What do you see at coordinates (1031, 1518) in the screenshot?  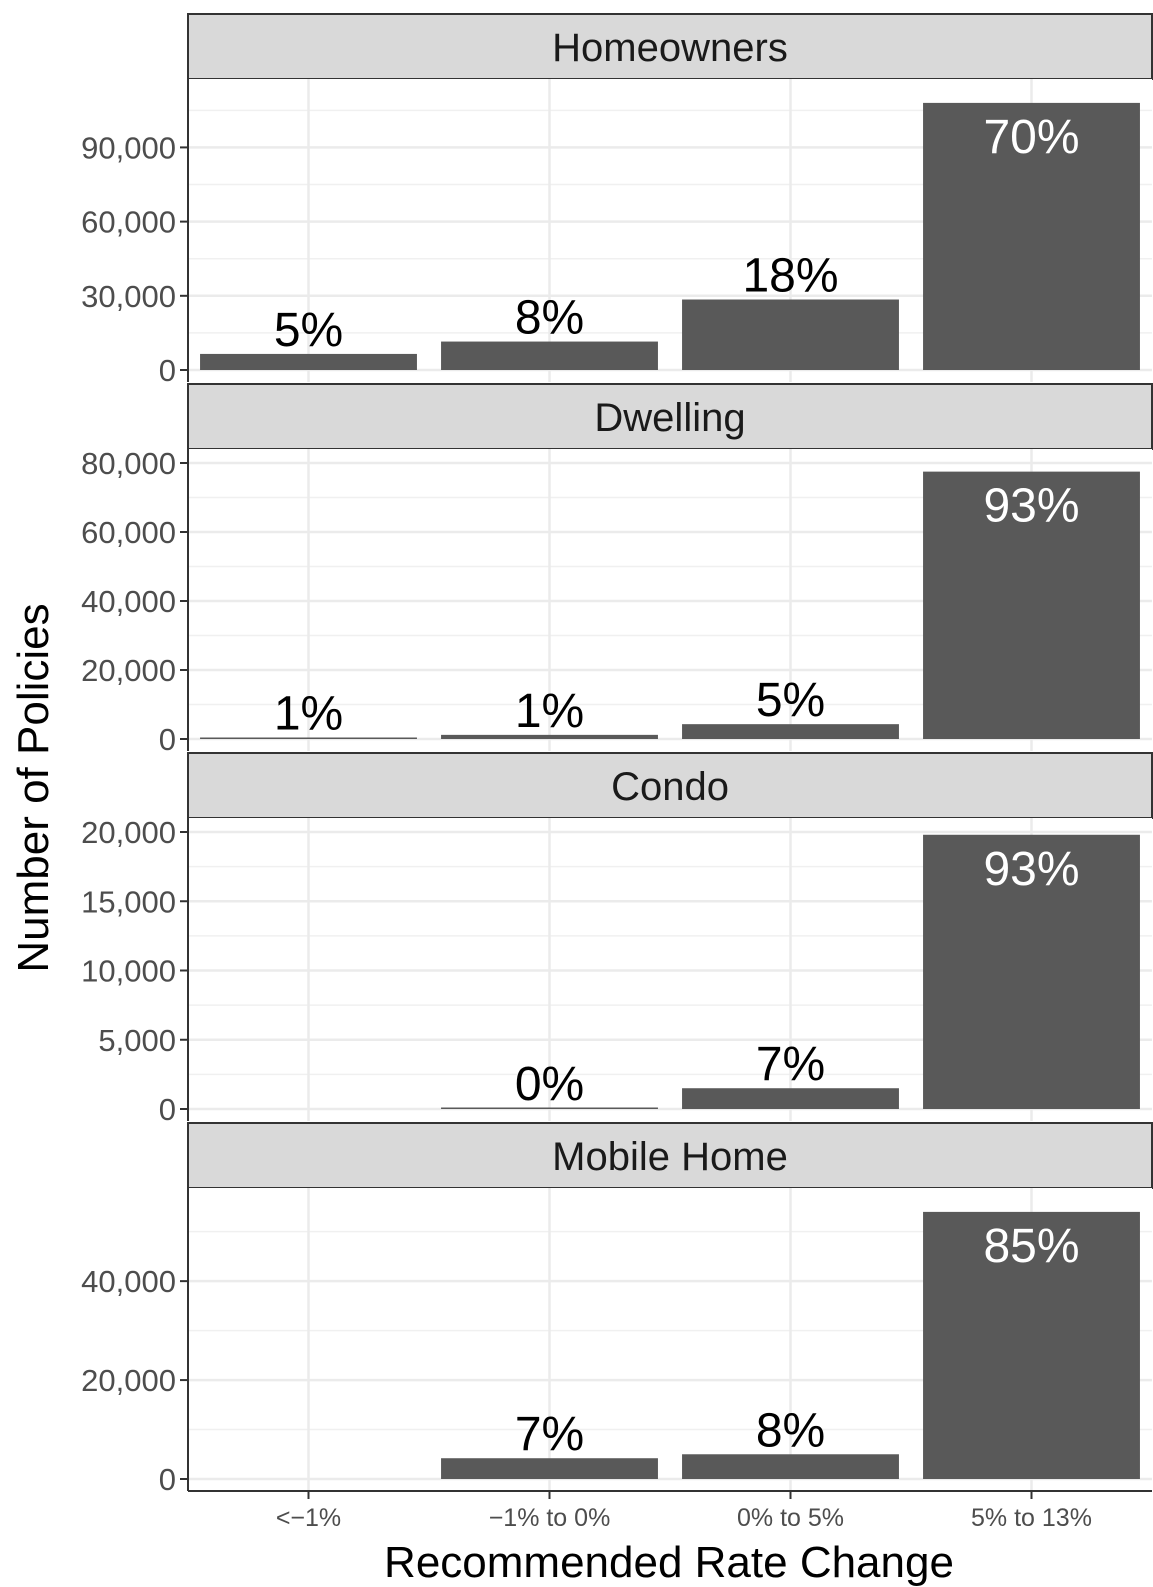 I see `x-tick-label: 5% to 13%` at bounding box center [1031, 1518].